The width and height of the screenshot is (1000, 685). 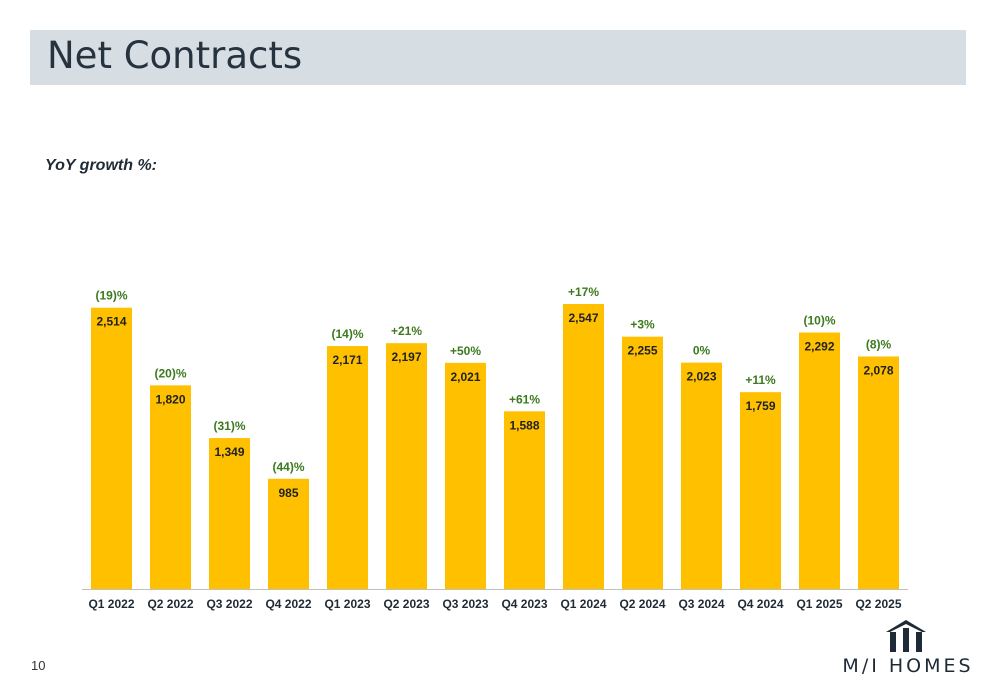 What do you see at coordinates (229, 452) in the screenshot?
I see `bar-value-label: 1,349` at bounding box center [229, 452].